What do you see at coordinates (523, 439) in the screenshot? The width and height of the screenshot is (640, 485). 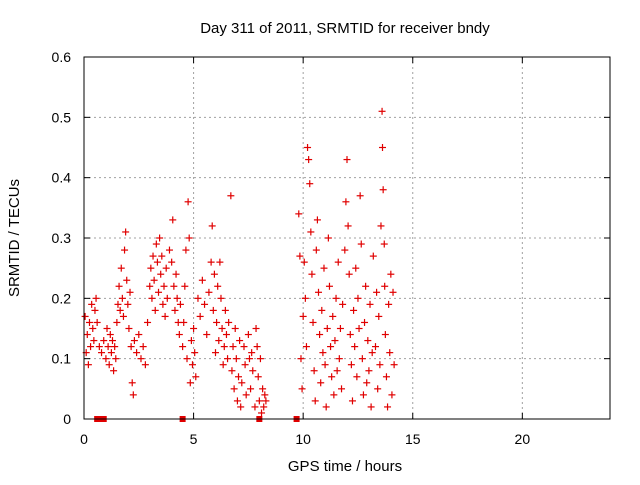 I see `x-tick-label: 20` at bounding box center [523, 439].